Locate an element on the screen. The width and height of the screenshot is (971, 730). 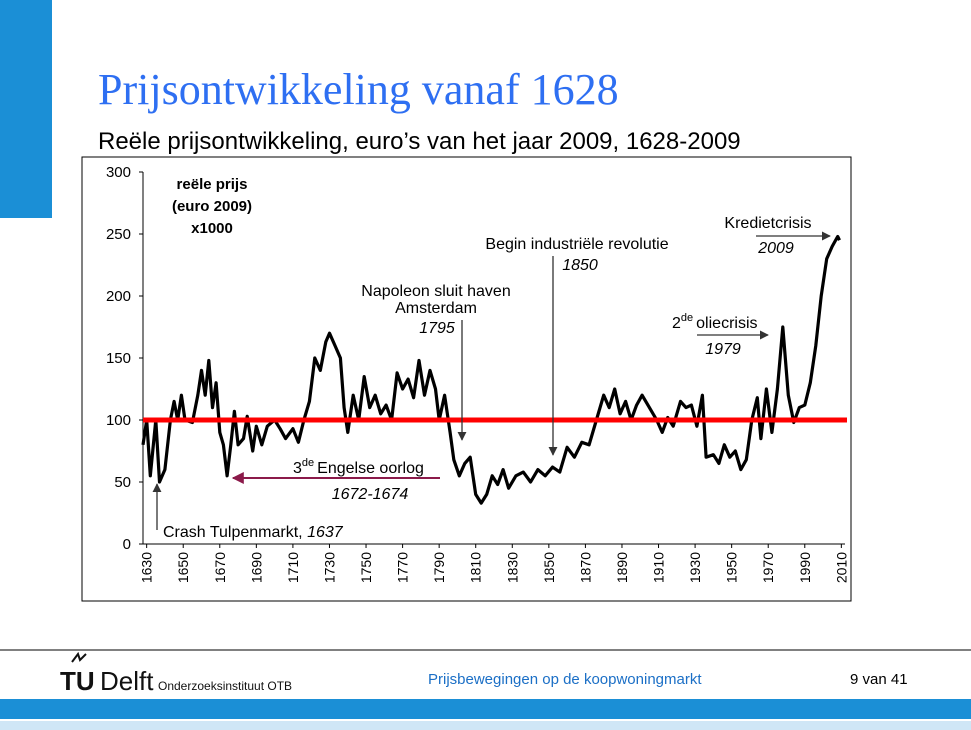
x-tick-label: 1710 is located at coordinates (293, 567).